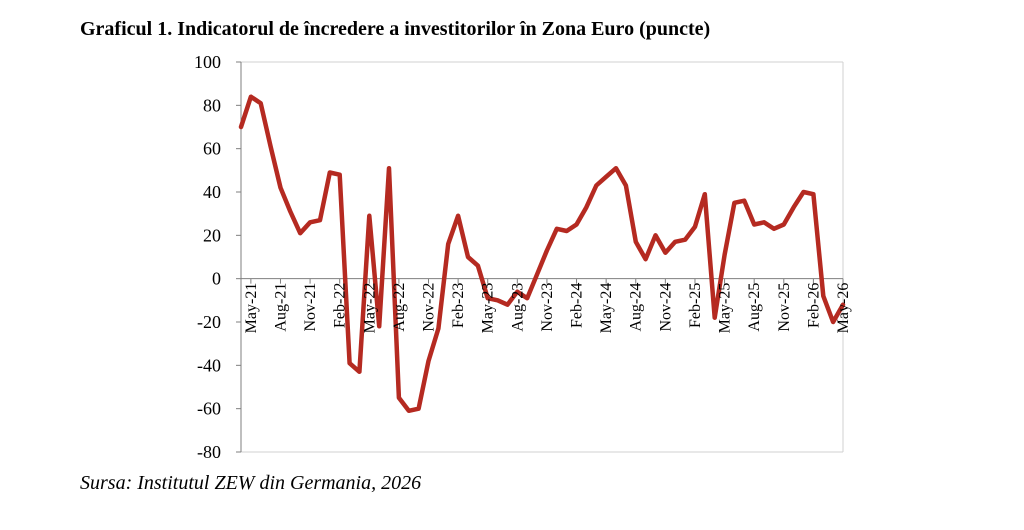 The width and height of the screenshot is (1024, 530). What do you see at coordinates (458, 305) in the screenshot?
I see `x-tick-label: Feb-23` at bounding box center [458, 305].